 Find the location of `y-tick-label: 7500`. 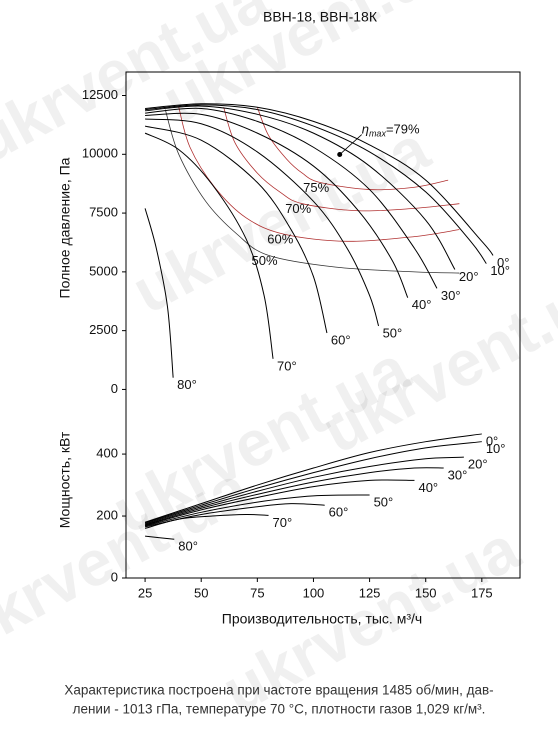

y-tick-label: 7500 is located at coordinates (103, 212).